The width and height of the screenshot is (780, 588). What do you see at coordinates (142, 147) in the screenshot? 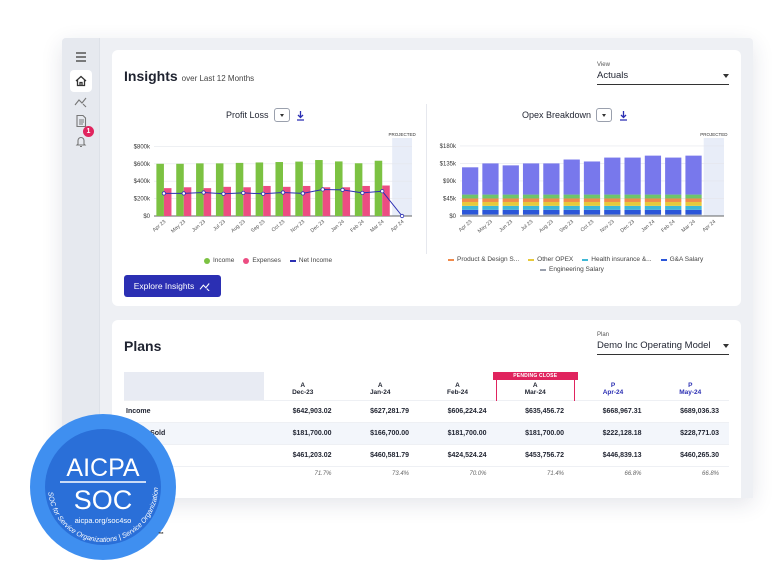
I see `y-tick-label: $800k` at bounding box center [142, 147].